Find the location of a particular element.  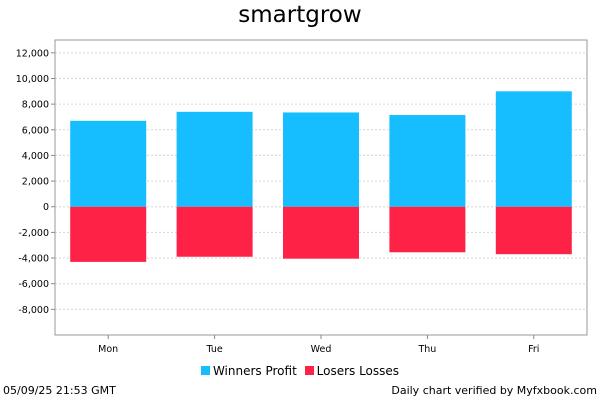

legend-item-losers: Losers Losses is located at coordinates (352, 370).